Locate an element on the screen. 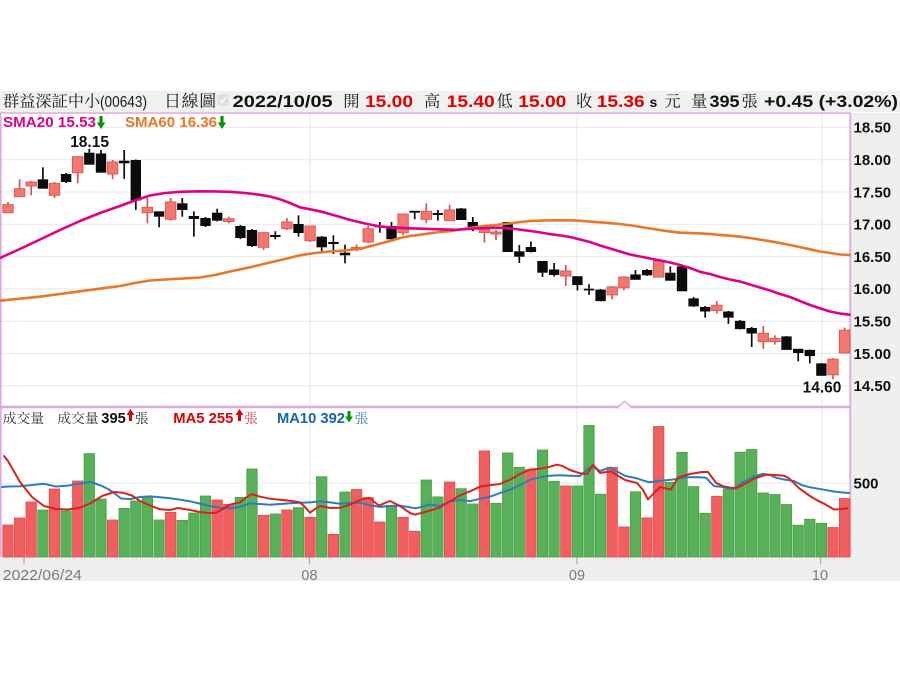  svg-text: MA5 255 is located at coordinates (203, 418).